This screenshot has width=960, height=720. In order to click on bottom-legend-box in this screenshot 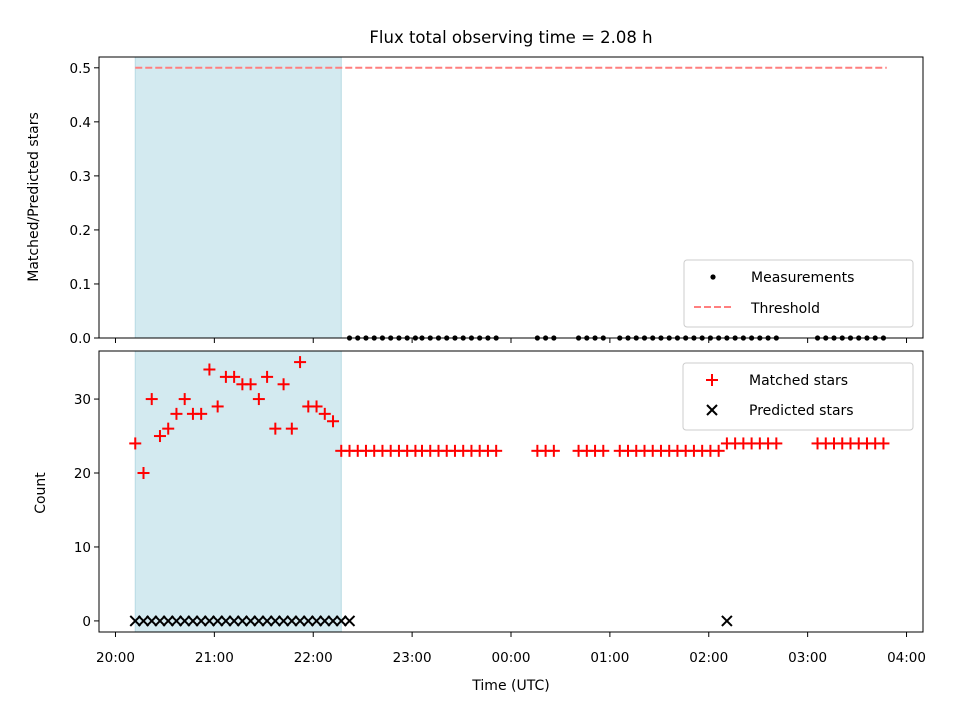, I will do `click(798, 396)`.